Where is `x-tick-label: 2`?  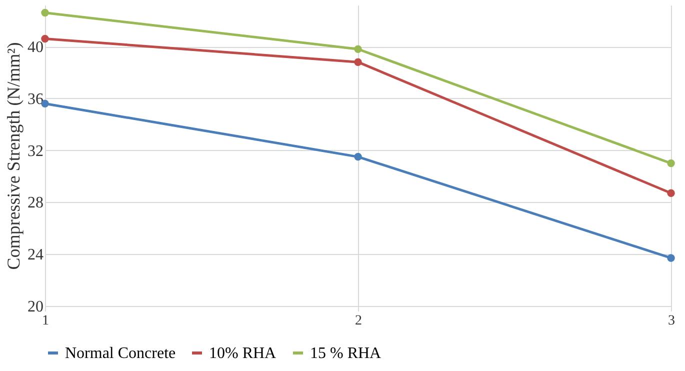
x-tick-label: 2 is located at coordinates (358, 321).